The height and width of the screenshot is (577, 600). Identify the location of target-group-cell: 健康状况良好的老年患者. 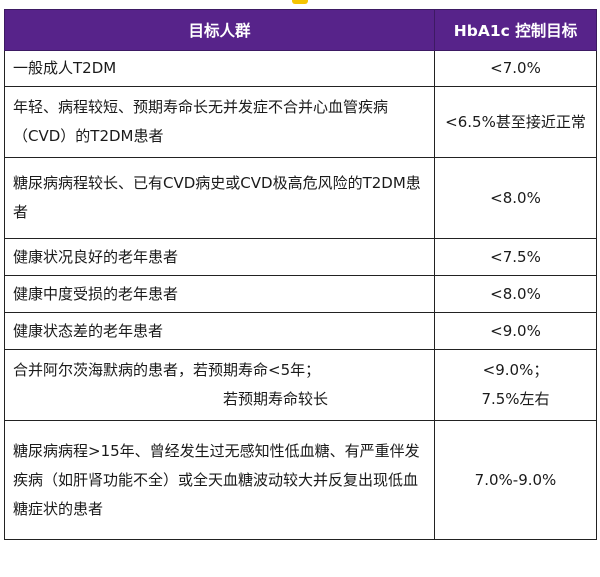
(219, 257).